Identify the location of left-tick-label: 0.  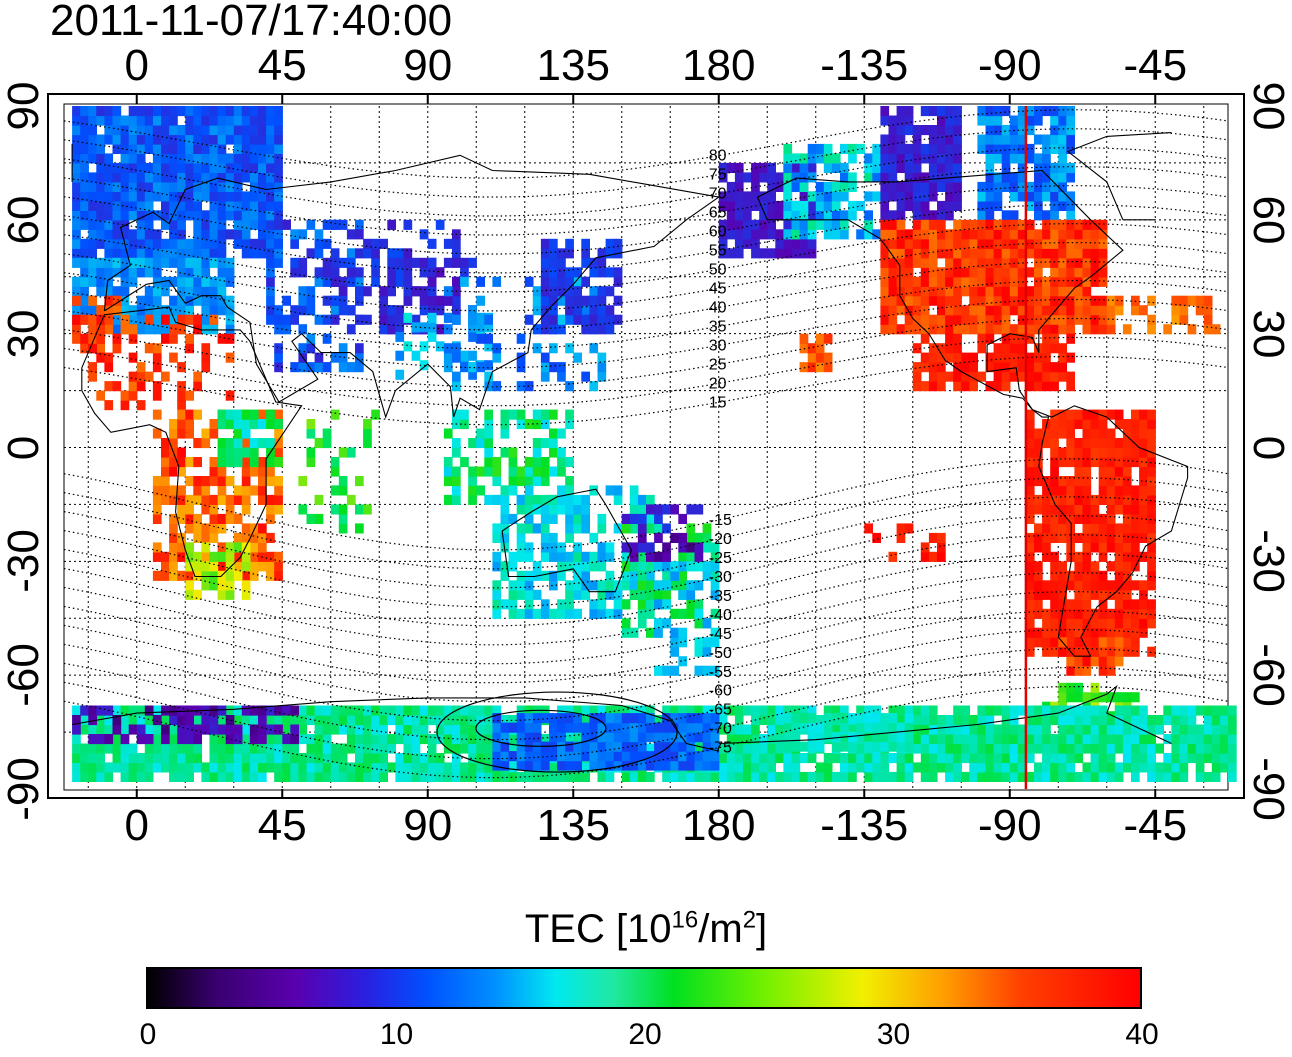
(24, 447).